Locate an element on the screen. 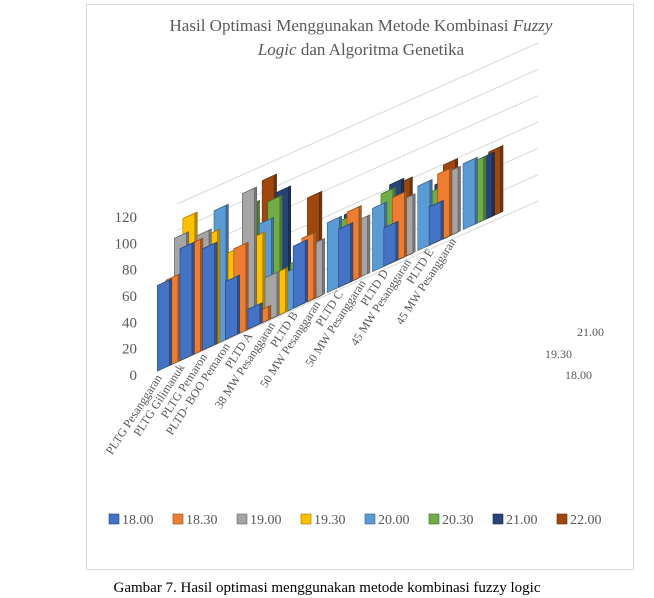  legend-item: 21.00 is located at coordinates (515, 520).